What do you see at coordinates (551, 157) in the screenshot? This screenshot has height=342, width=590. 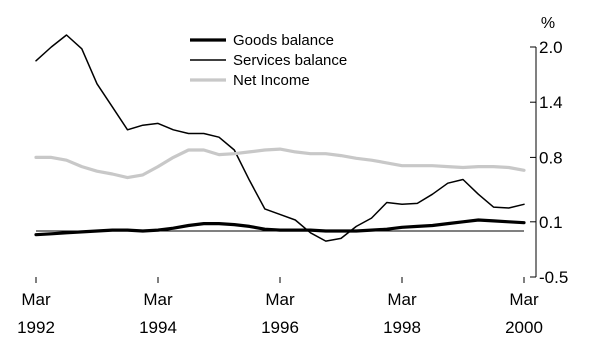 I see `y-tick-label: 0.8` at bounding box center [551, 157].